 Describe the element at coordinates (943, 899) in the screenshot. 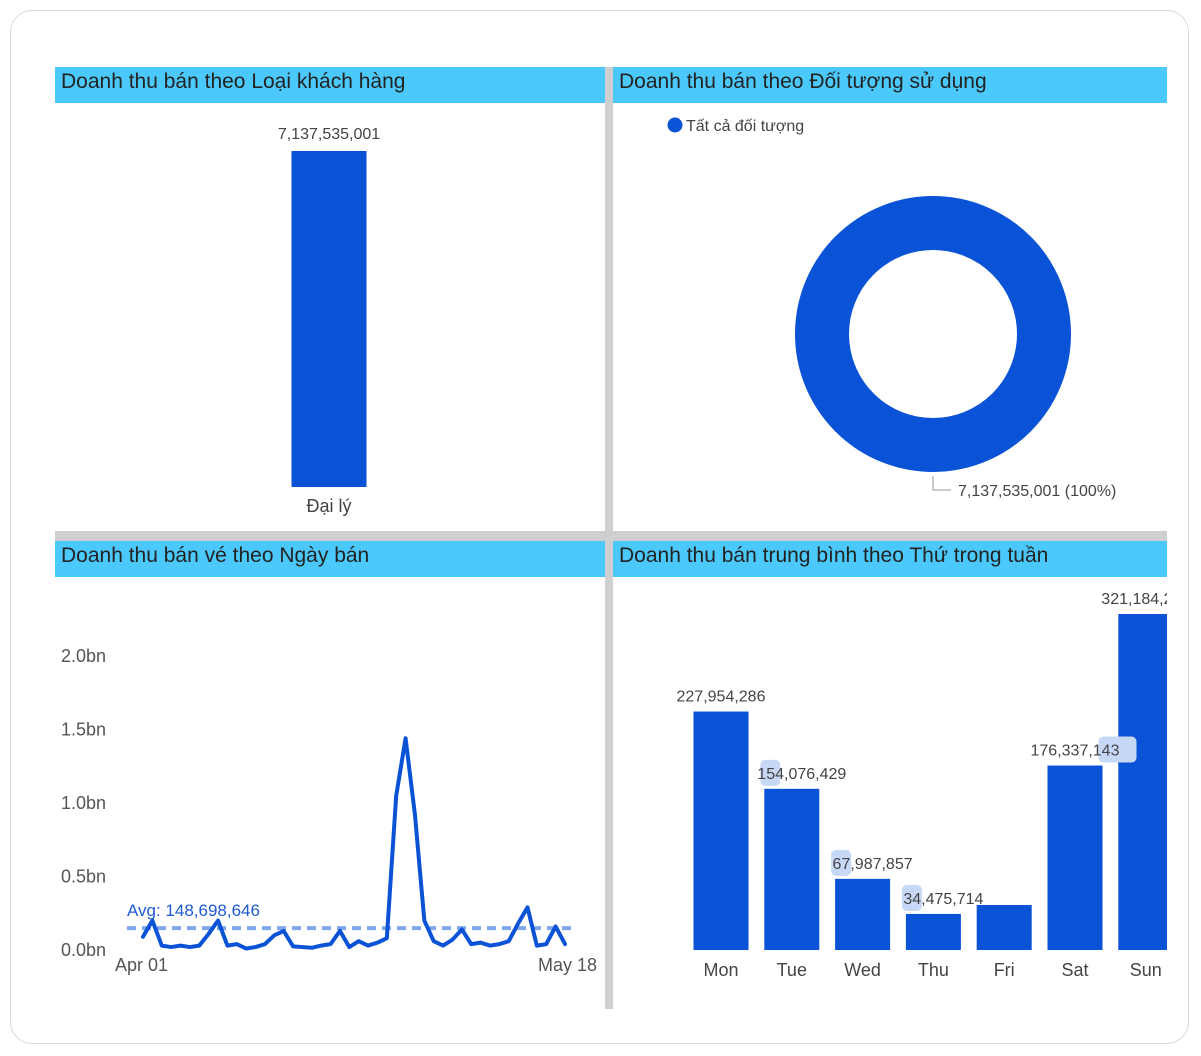

I see `bar-data-label: 34,475,714` at that location.